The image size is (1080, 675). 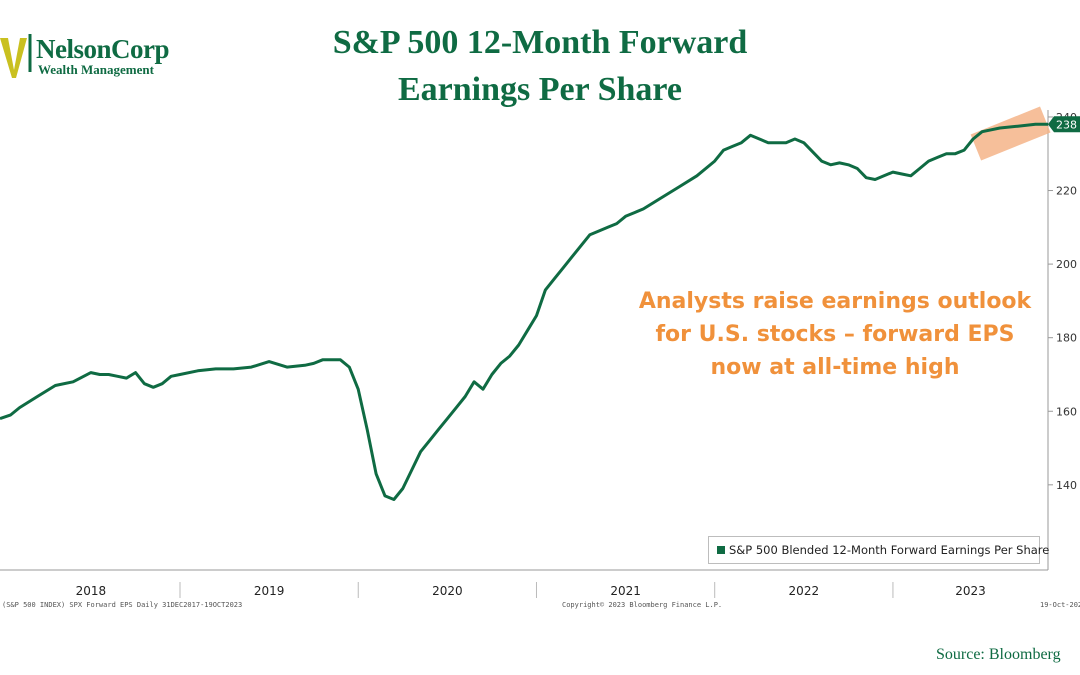 What do you see at coordinates (721, 550) in the screenshot?
I see `legend-swatch` at bounding box center [721, 550].